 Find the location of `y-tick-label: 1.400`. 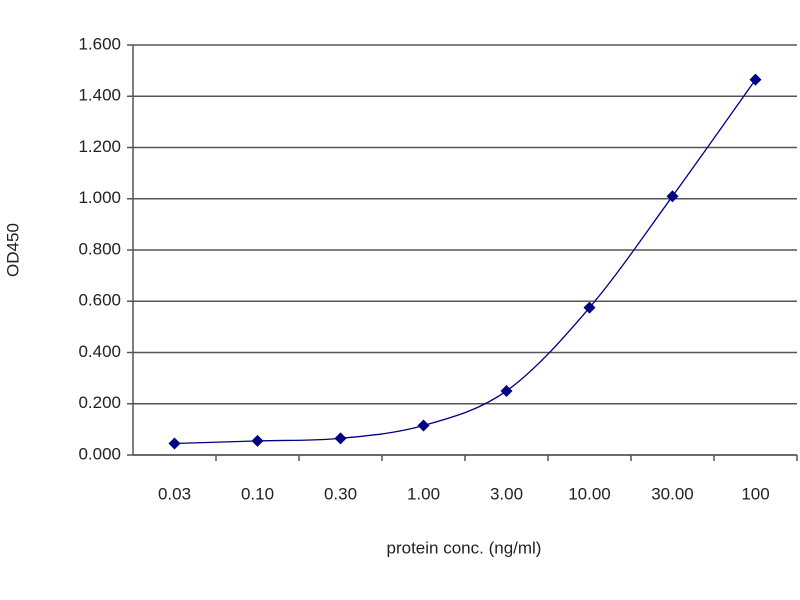

y-tick-label: 1.400 is located at coordinates (99, 95).